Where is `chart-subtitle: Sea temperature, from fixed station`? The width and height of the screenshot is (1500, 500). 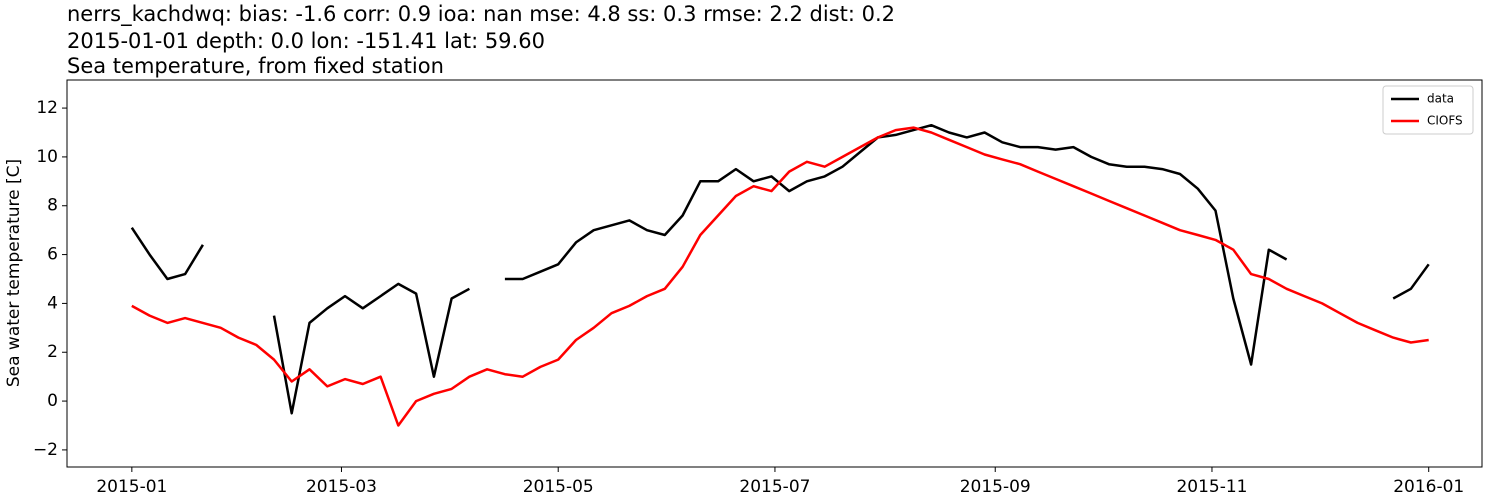
chart-subtitle: Sea temperature, from fixed station is located at coordinates (255, 66).